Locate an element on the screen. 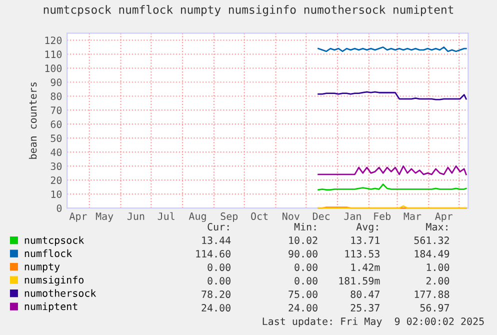 The image size is (497, 335). y-tick-label: 100 is located at coordinates (53, 68).